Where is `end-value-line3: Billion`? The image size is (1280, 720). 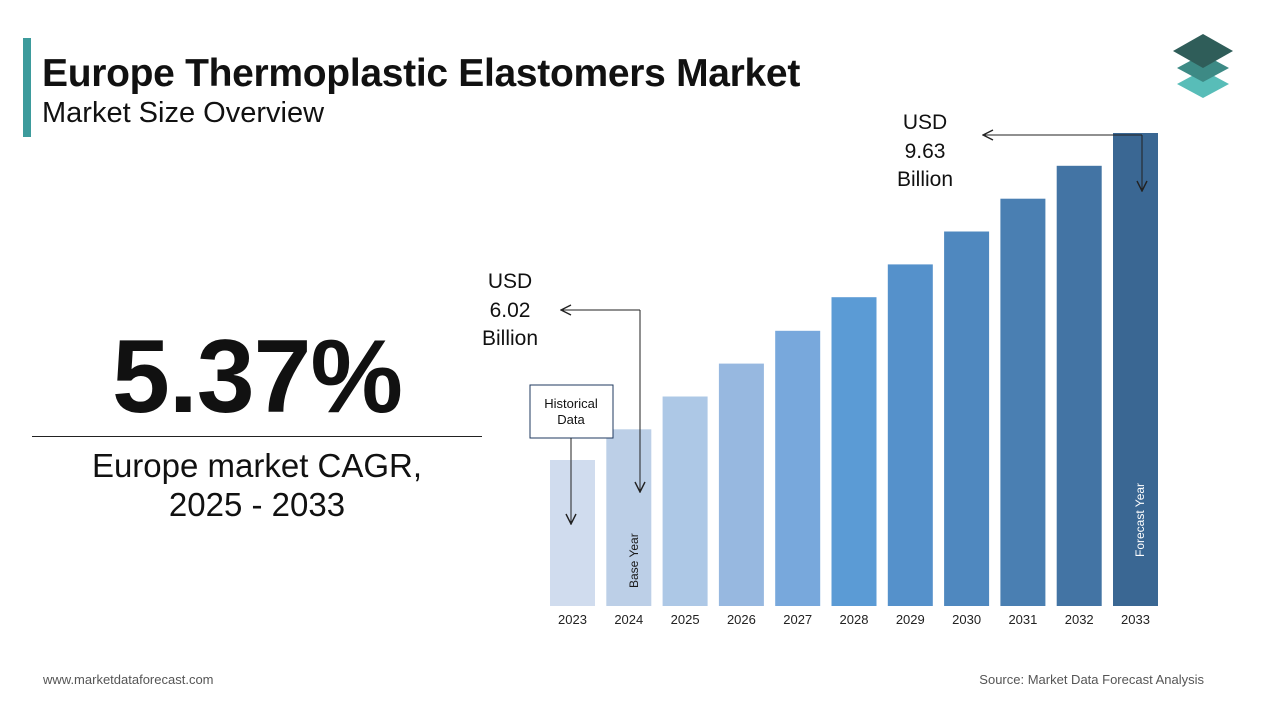 end-value-line3: Billion is located at coordinates (925, 179).